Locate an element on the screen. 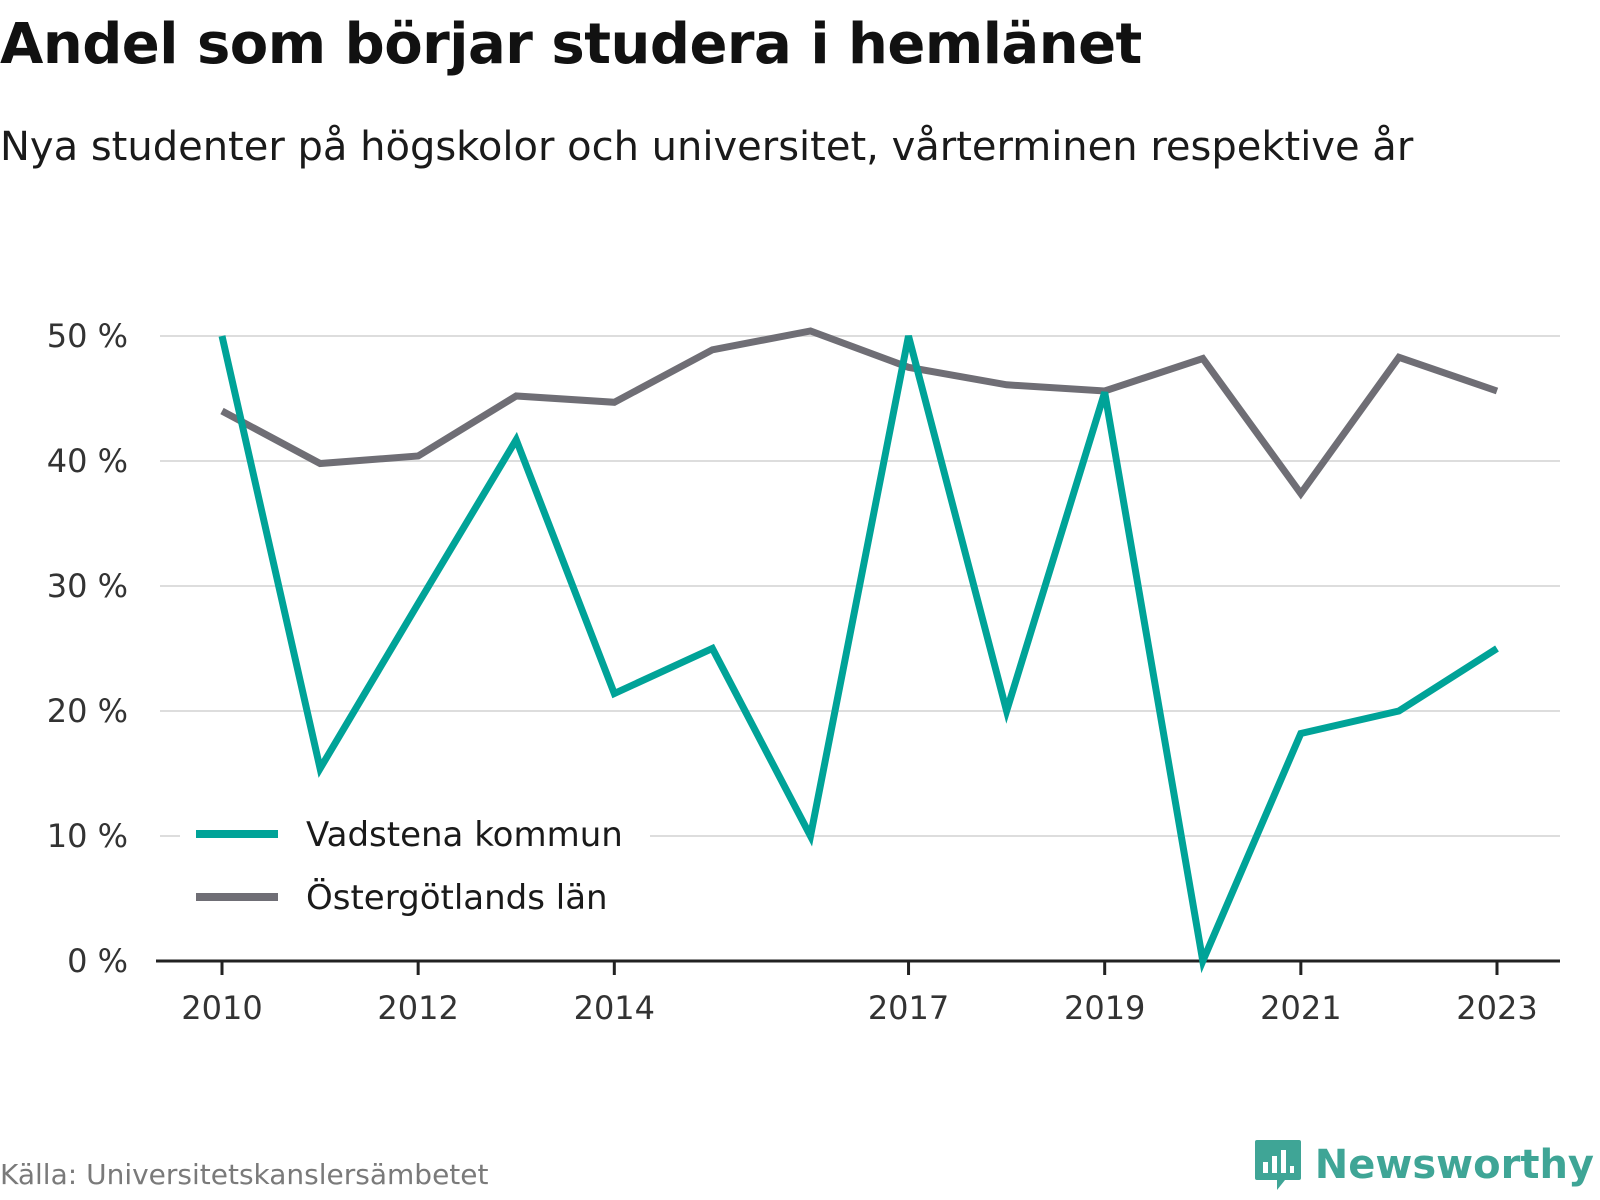 This screenshot has width=1600, height=1200. legend: Vadstena kommun Östergötlands län is located at coordinates (415, 865).